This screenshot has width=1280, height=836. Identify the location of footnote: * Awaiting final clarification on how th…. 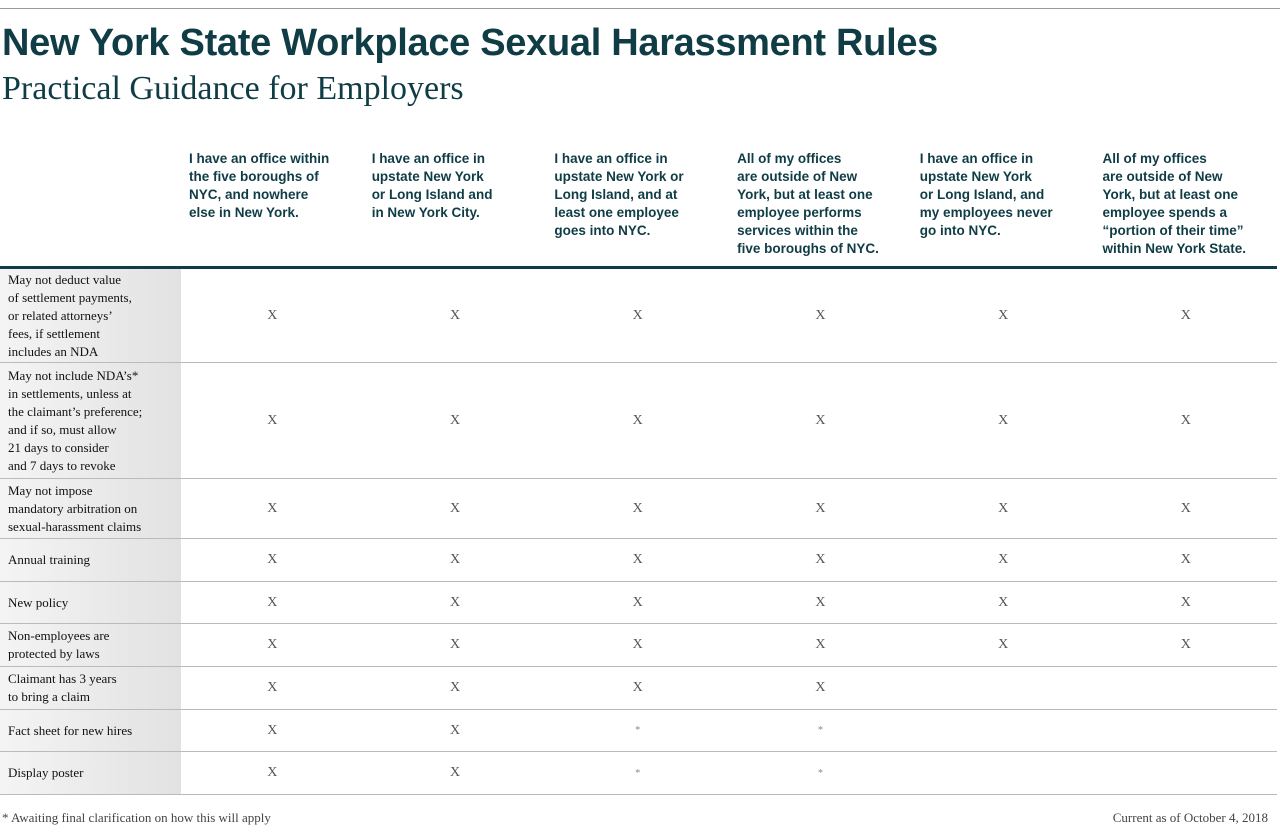
(136, 817).